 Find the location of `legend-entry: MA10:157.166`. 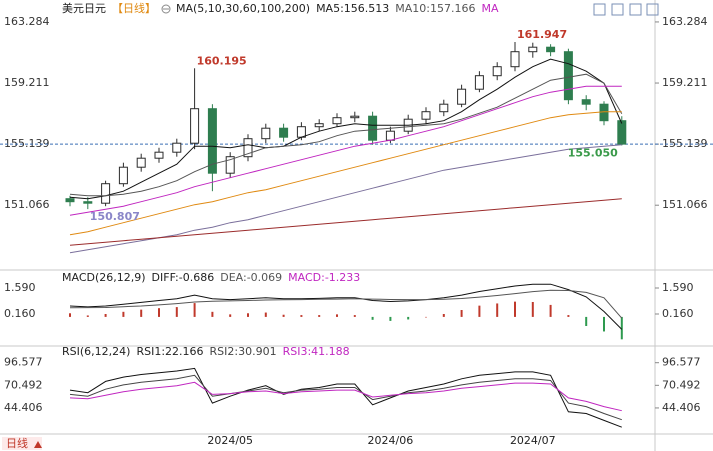

legend-entry: MA10:157.166 is located at coordinates (435, 8).